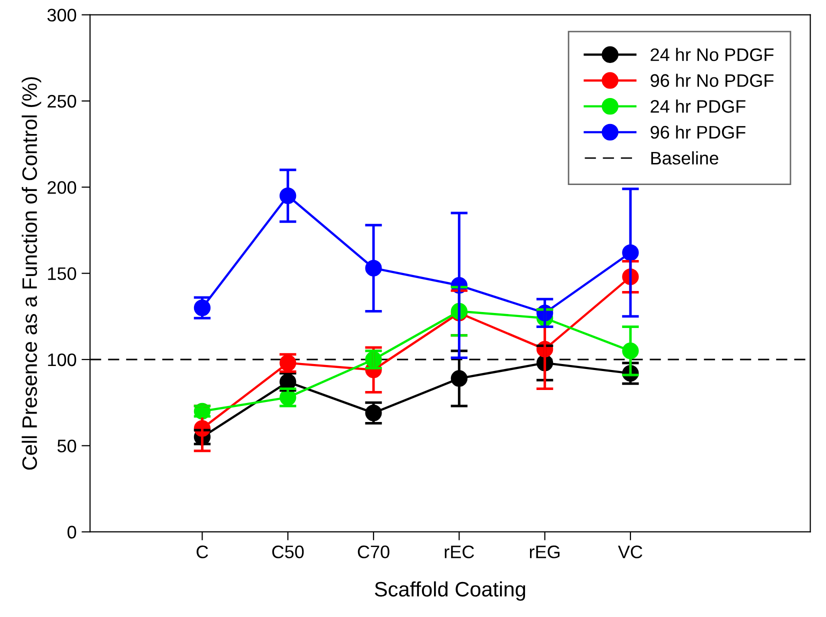  What do you see at coordinates (450, 591) in the screenshot?
I see `x-axis-title: Scaffold Coating` at bounding box center [450, 591].